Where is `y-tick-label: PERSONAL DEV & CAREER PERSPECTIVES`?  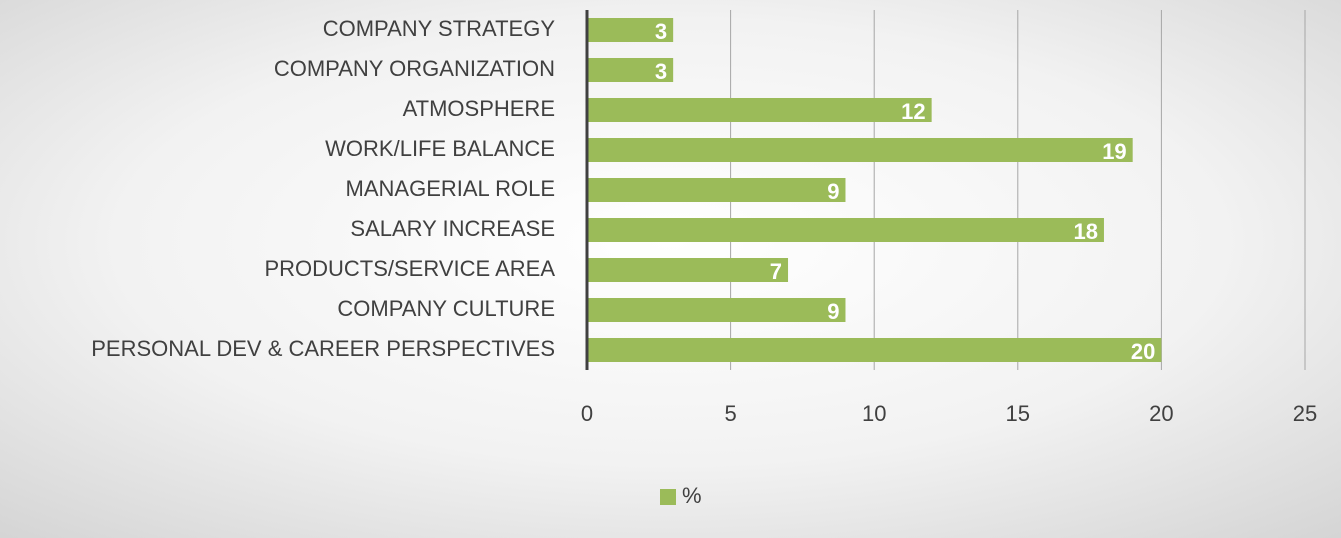
y-tick-label: PERSONAL DEV & CAREER PERSPECTIVES is located at coordinates (323, 348).